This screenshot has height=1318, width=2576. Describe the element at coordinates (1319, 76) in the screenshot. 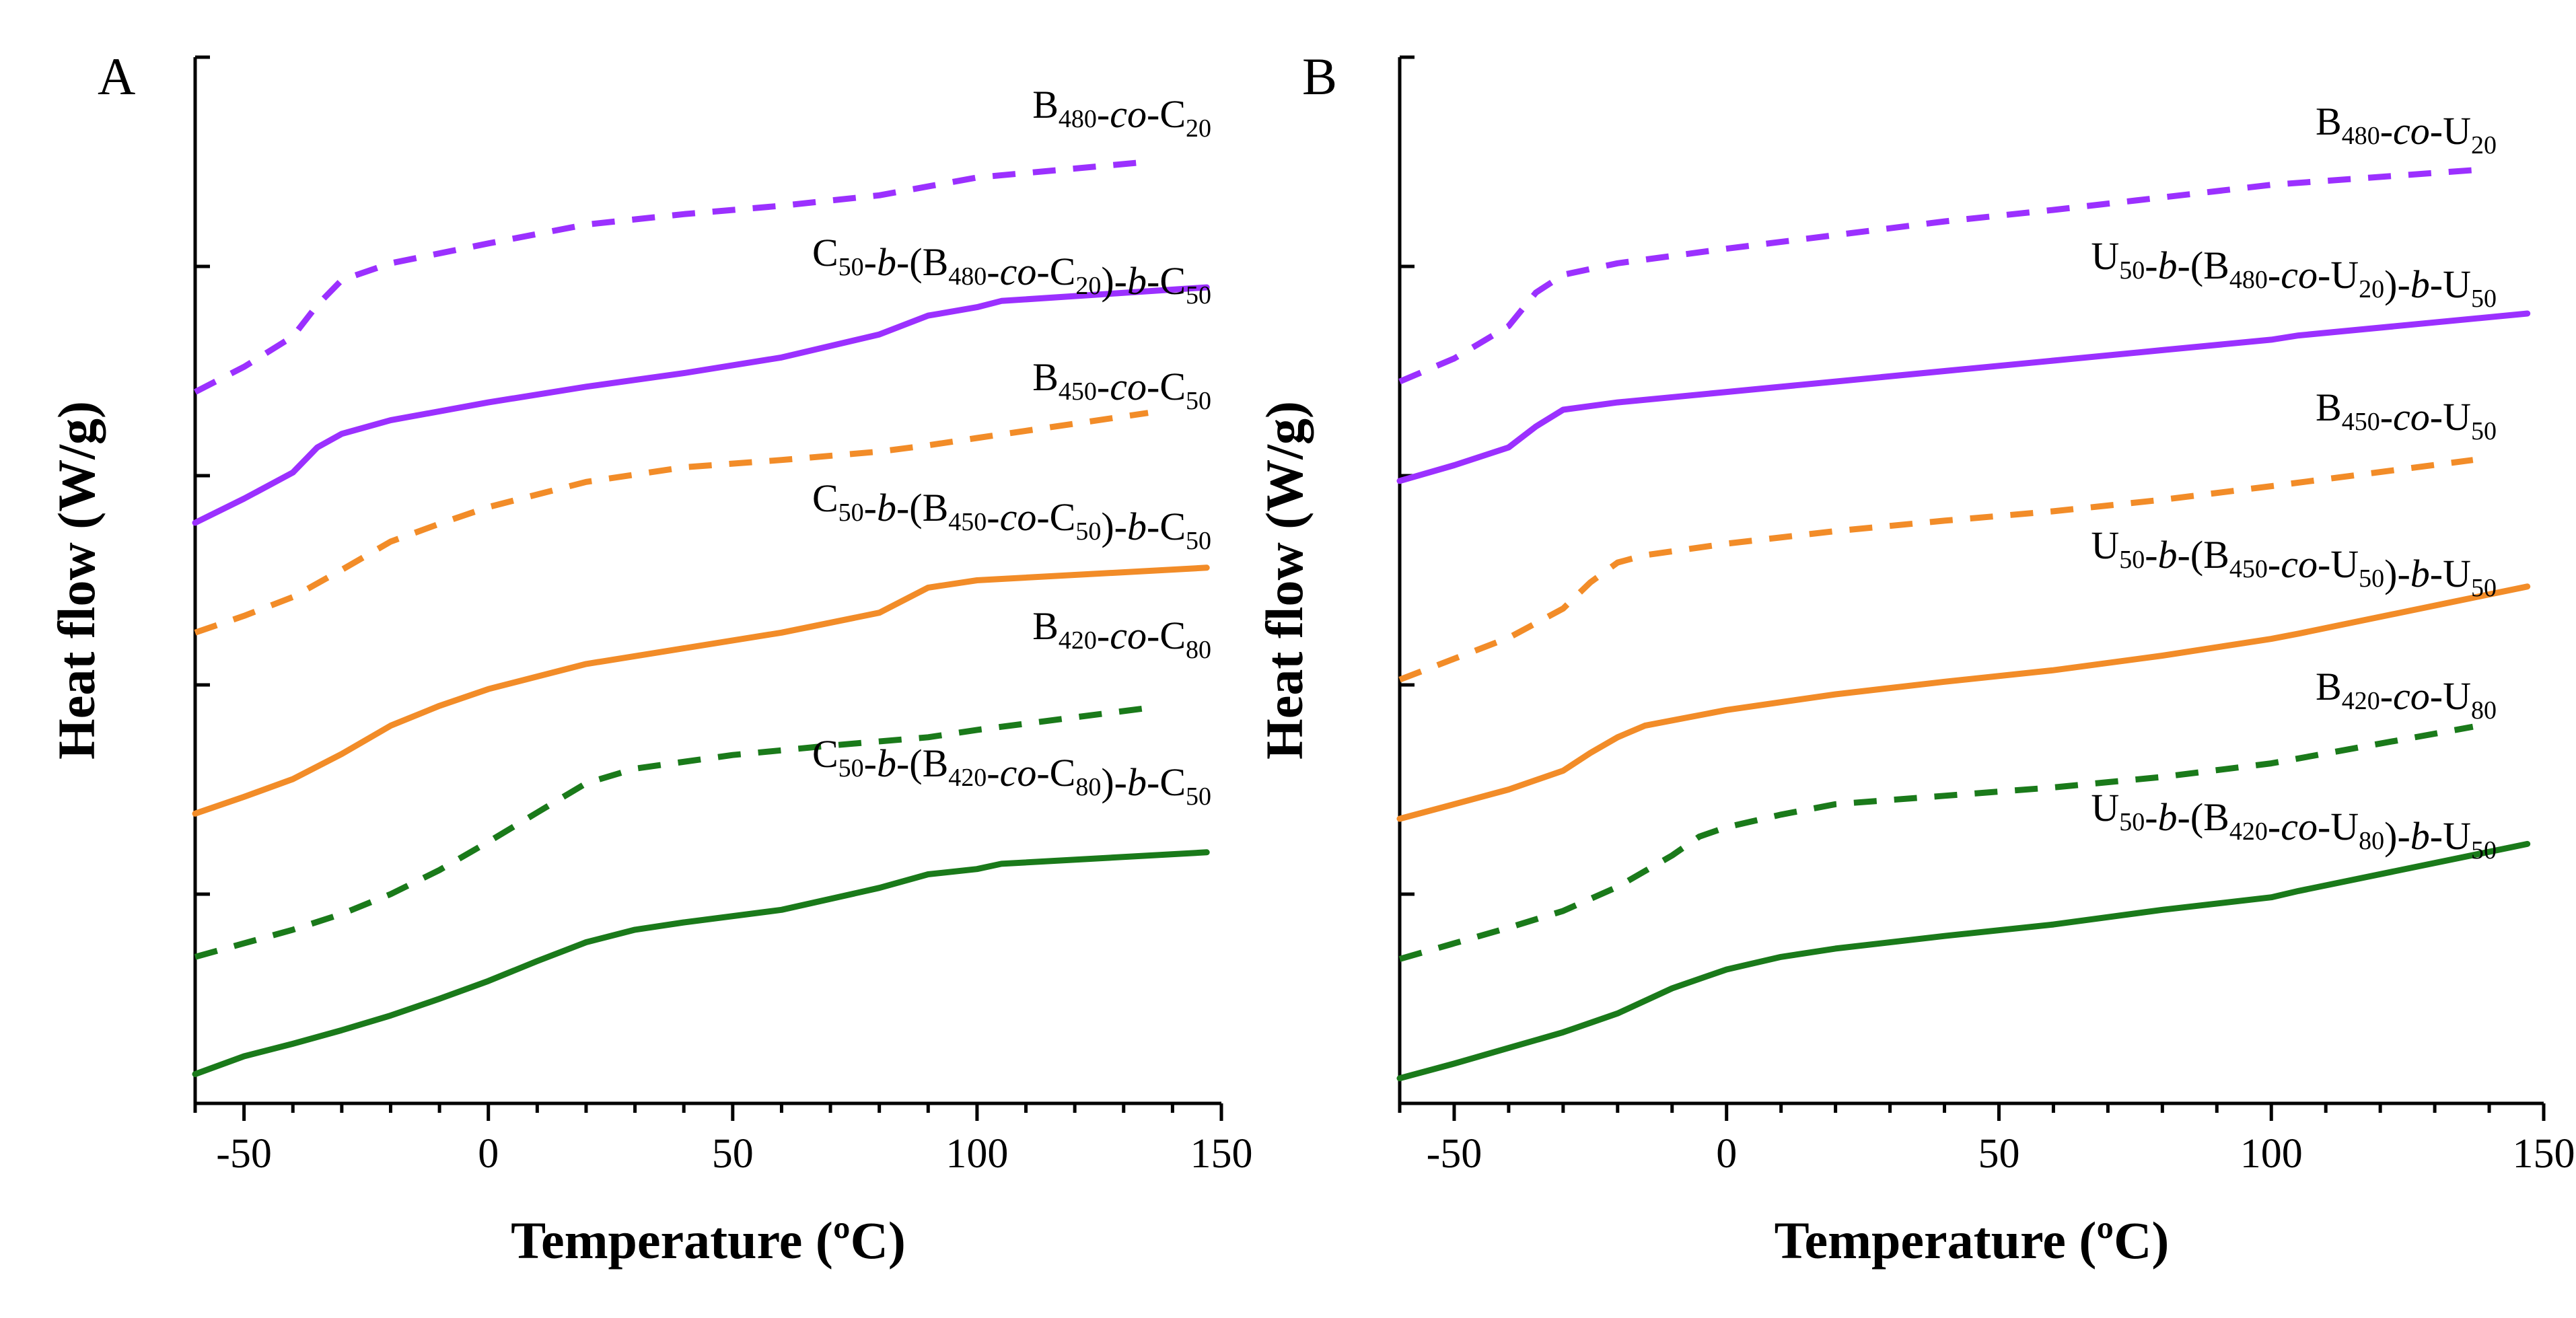

I see `panel-letter: B` at that location.